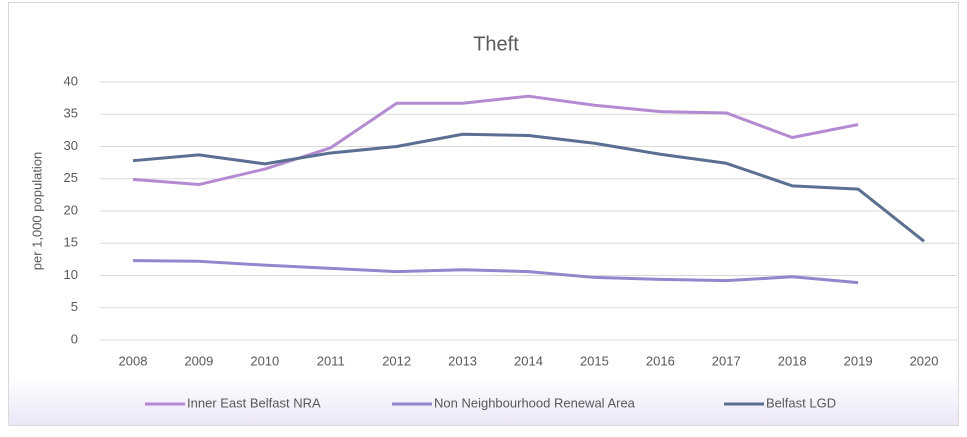  What do you see at coordinates (495, 272) in the screenshot?
I see `series-line` at bounding box center [495, 272].